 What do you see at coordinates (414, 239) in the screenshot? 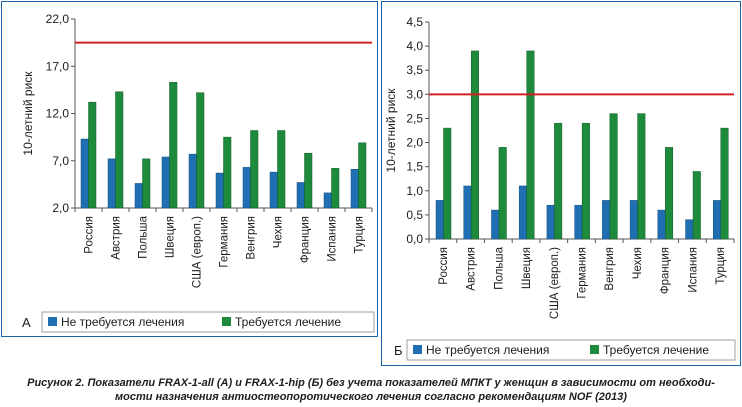
I see `y-tick-label: 0,0` at bounding box center [414, 239].